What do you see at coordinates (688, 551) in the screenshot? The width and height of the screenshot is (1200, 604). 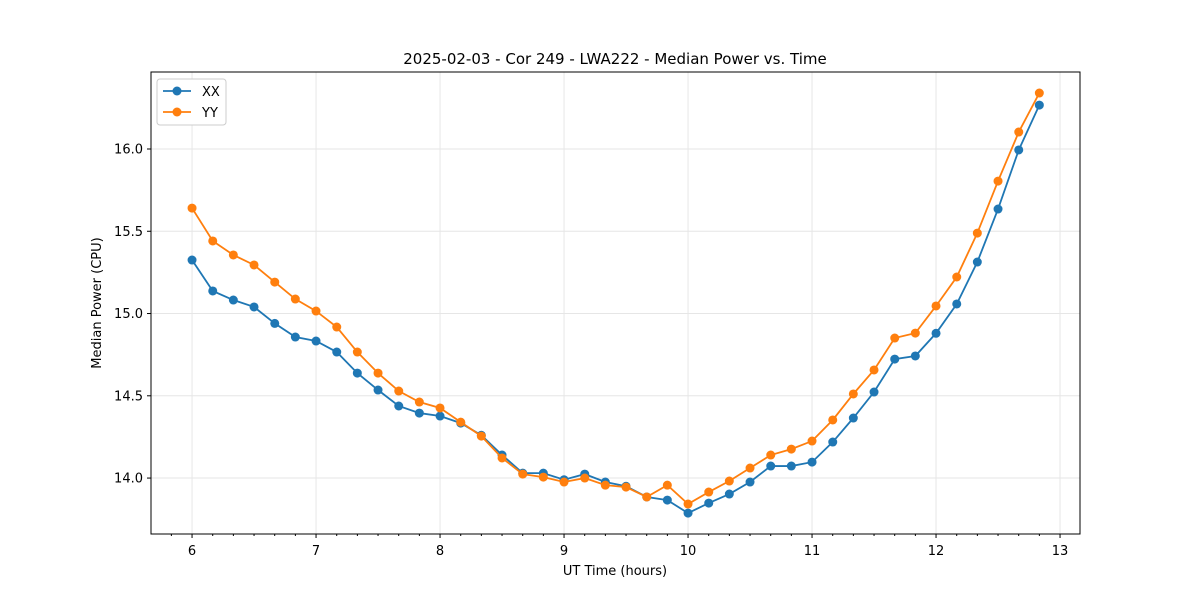 I see `x-tick-label: 10` at bounding box center [688, 551].